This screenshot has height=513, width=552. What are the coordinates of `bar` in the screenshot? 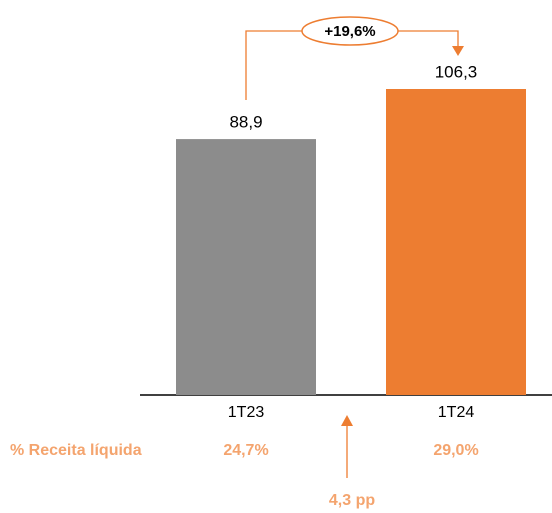 It's located at (246, 267).